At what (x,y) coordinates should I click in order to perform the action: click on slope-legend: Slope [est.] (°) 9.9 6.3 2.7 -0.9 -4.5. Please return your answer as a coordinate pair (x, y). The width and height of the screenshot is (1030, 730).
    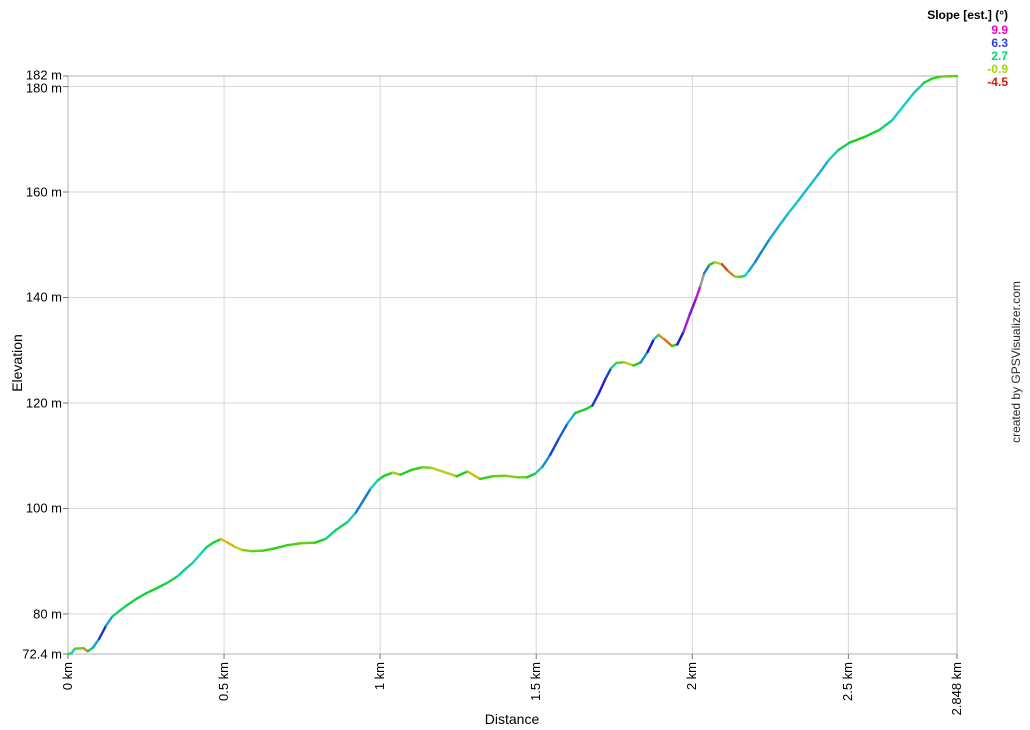
    Looking at the image, I should click on (967, 49).